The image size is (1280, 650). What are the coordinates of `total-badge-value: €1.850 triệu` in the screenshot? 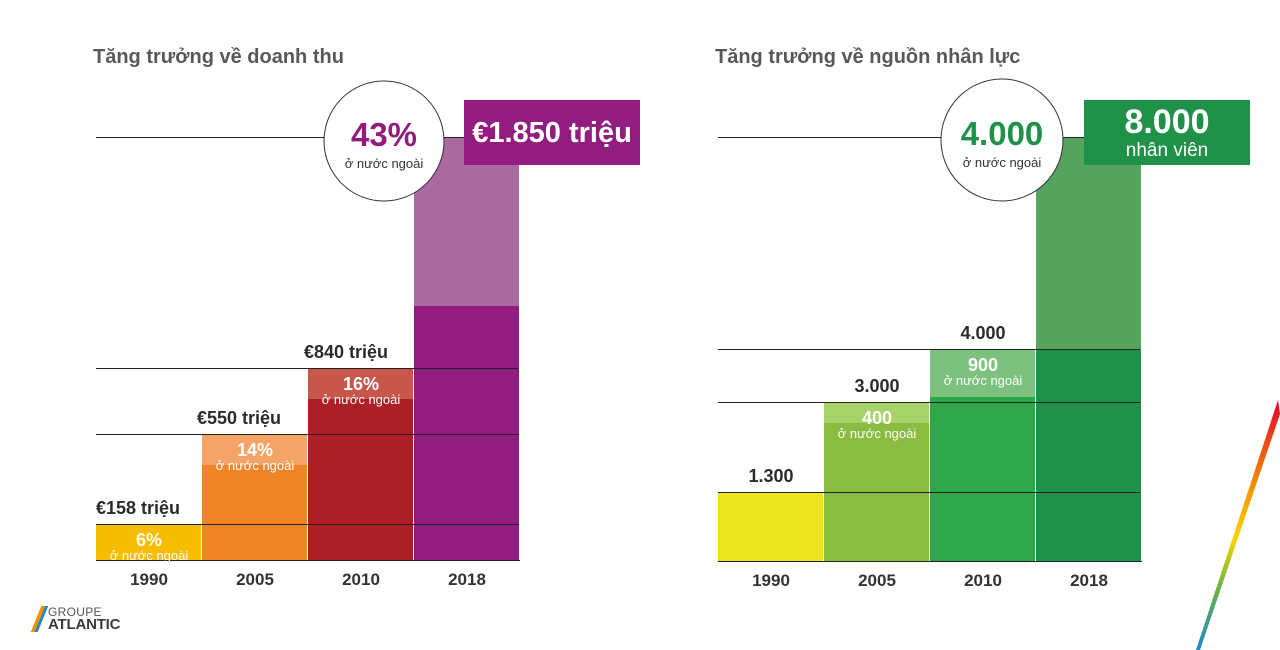 It's located at (552, 133).